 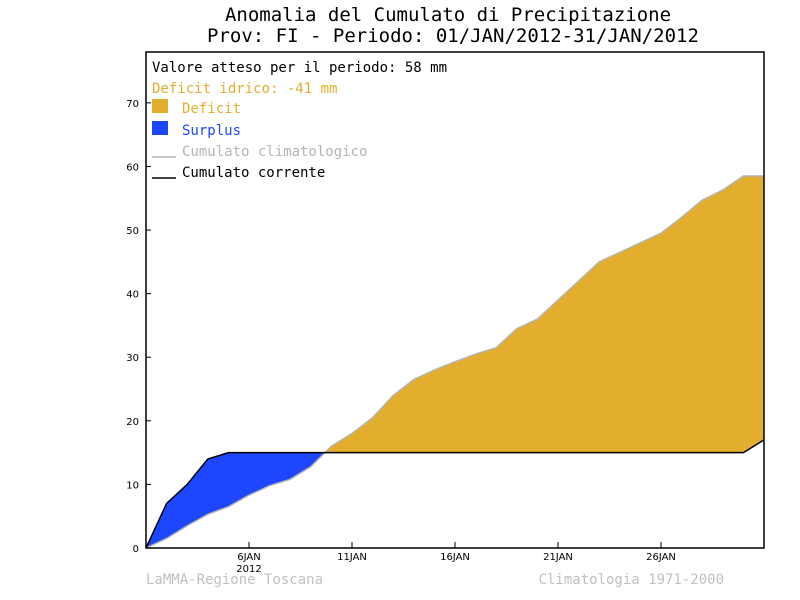 What do you see at coordinates (132, 422) in the screenshot?
I see `y-tick-label: 20` at bounding box center [132, 422].